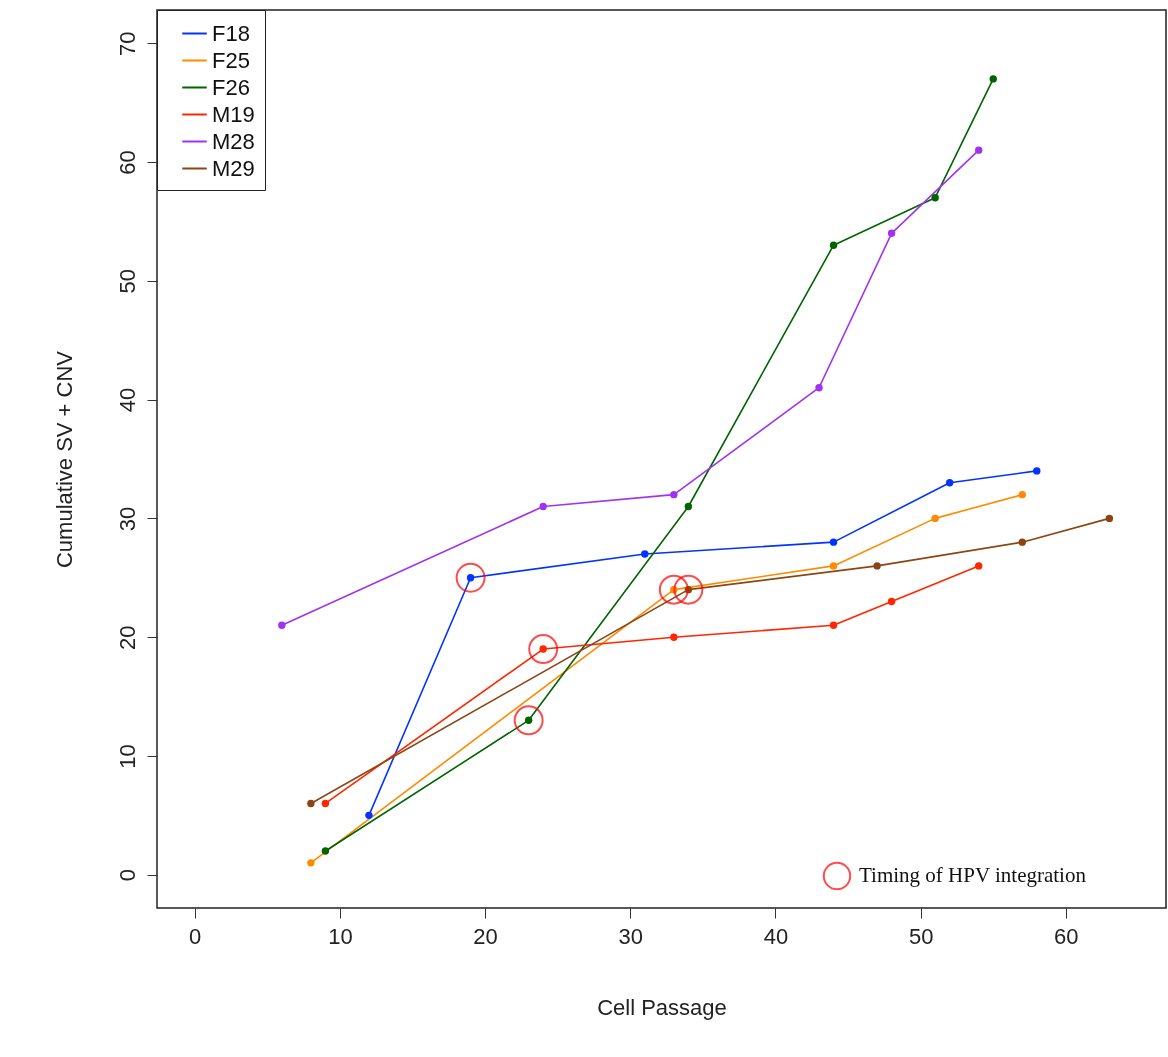 The image size is (1168, 1057). Describe the element at coordinates (233, 114) in the screenshot. I see `legend-label: M19` at that location.